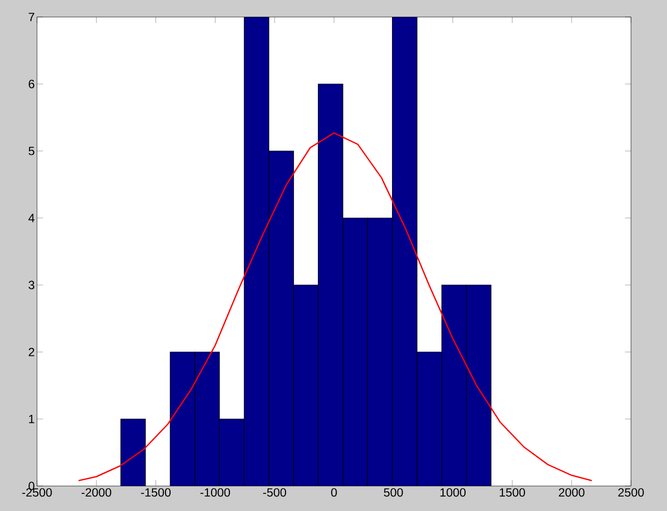  What do you see at coordinates (97, 492) in the screenshot?
I see `x-tick-label: -2000` at bounding box center [97, 492].